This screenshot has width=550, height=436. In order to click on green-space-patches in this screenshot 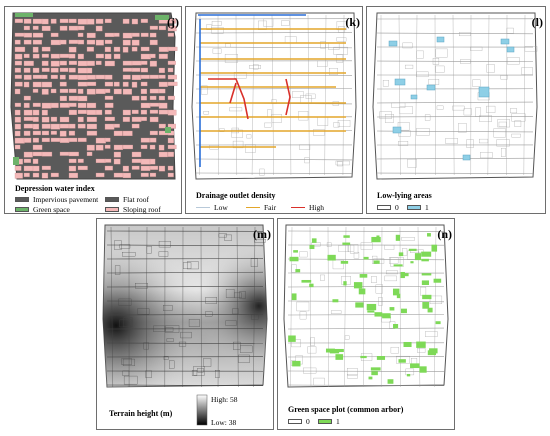, I will do `click(365, 308)`.